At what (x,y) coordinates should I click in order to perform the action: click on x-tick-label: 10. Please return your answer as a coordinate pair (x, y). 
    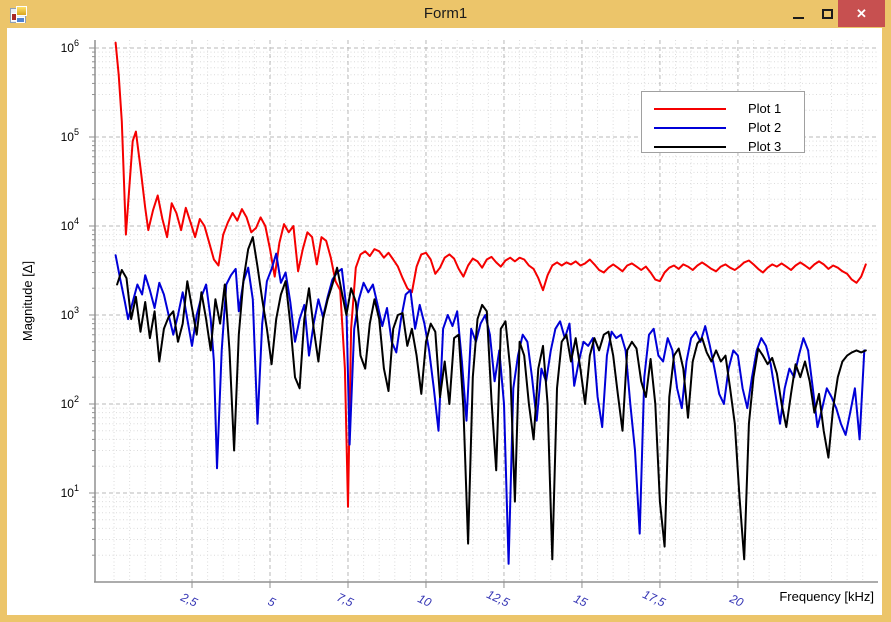
    Looking at the image, I should click on (425, 600).